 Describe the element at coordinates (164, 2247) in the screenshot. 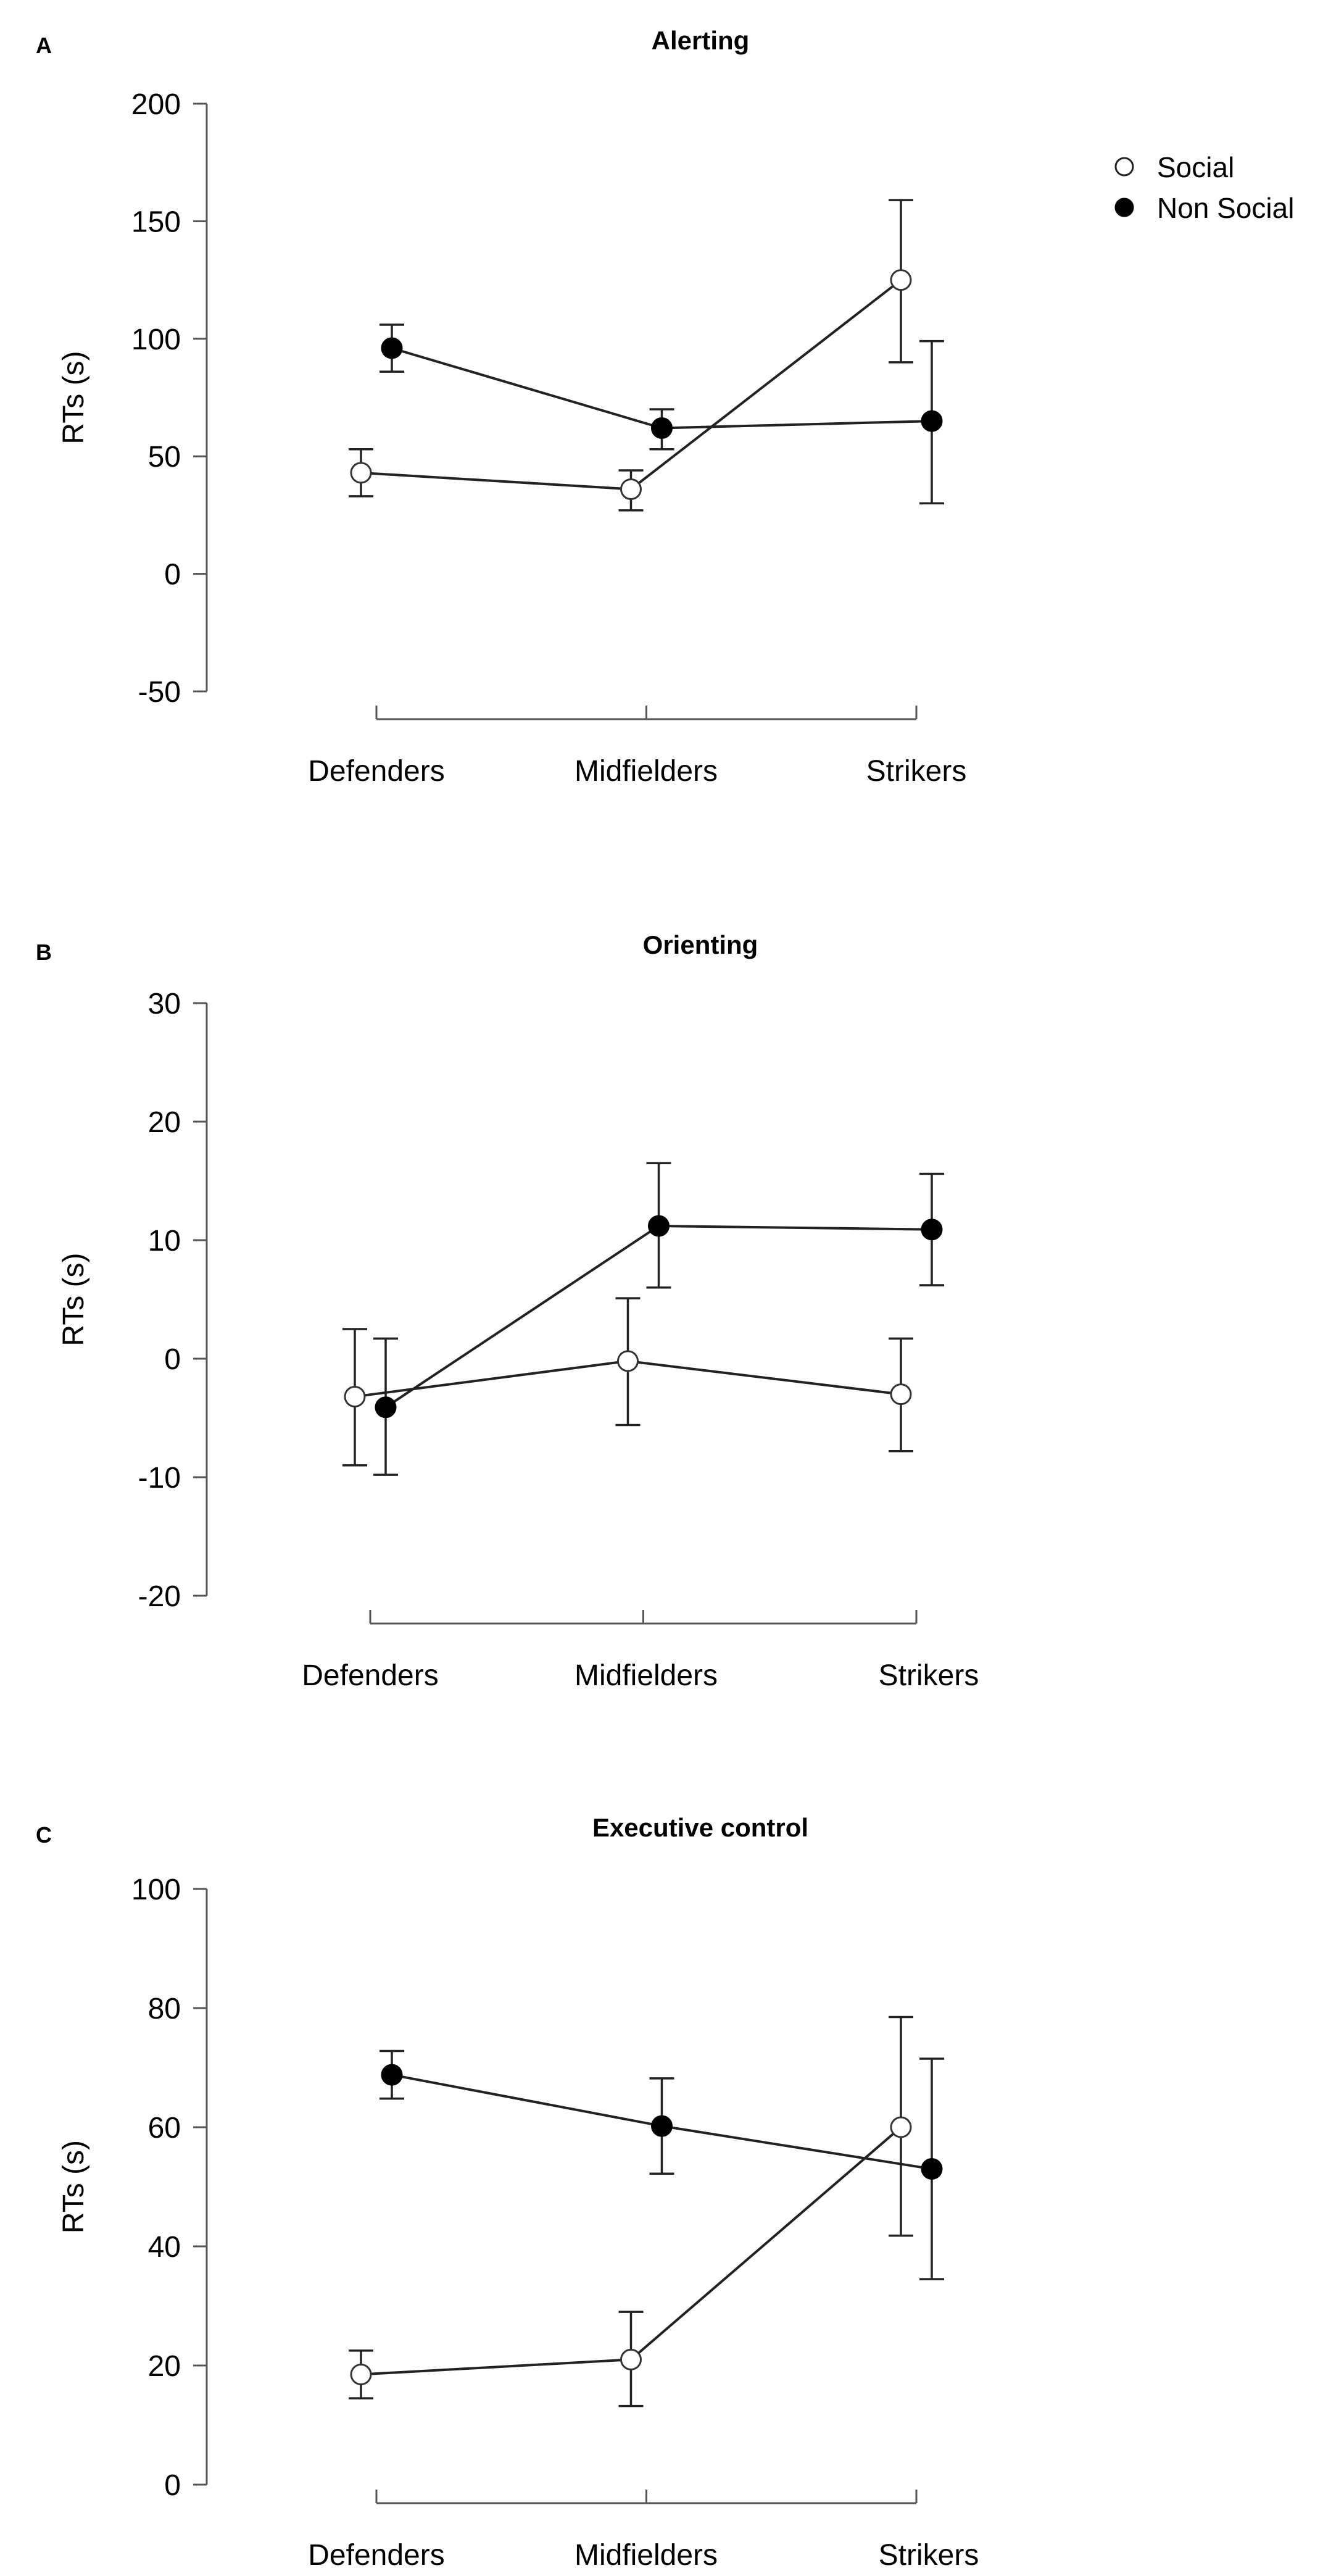

I see `y-tick-label: 40` at that location.